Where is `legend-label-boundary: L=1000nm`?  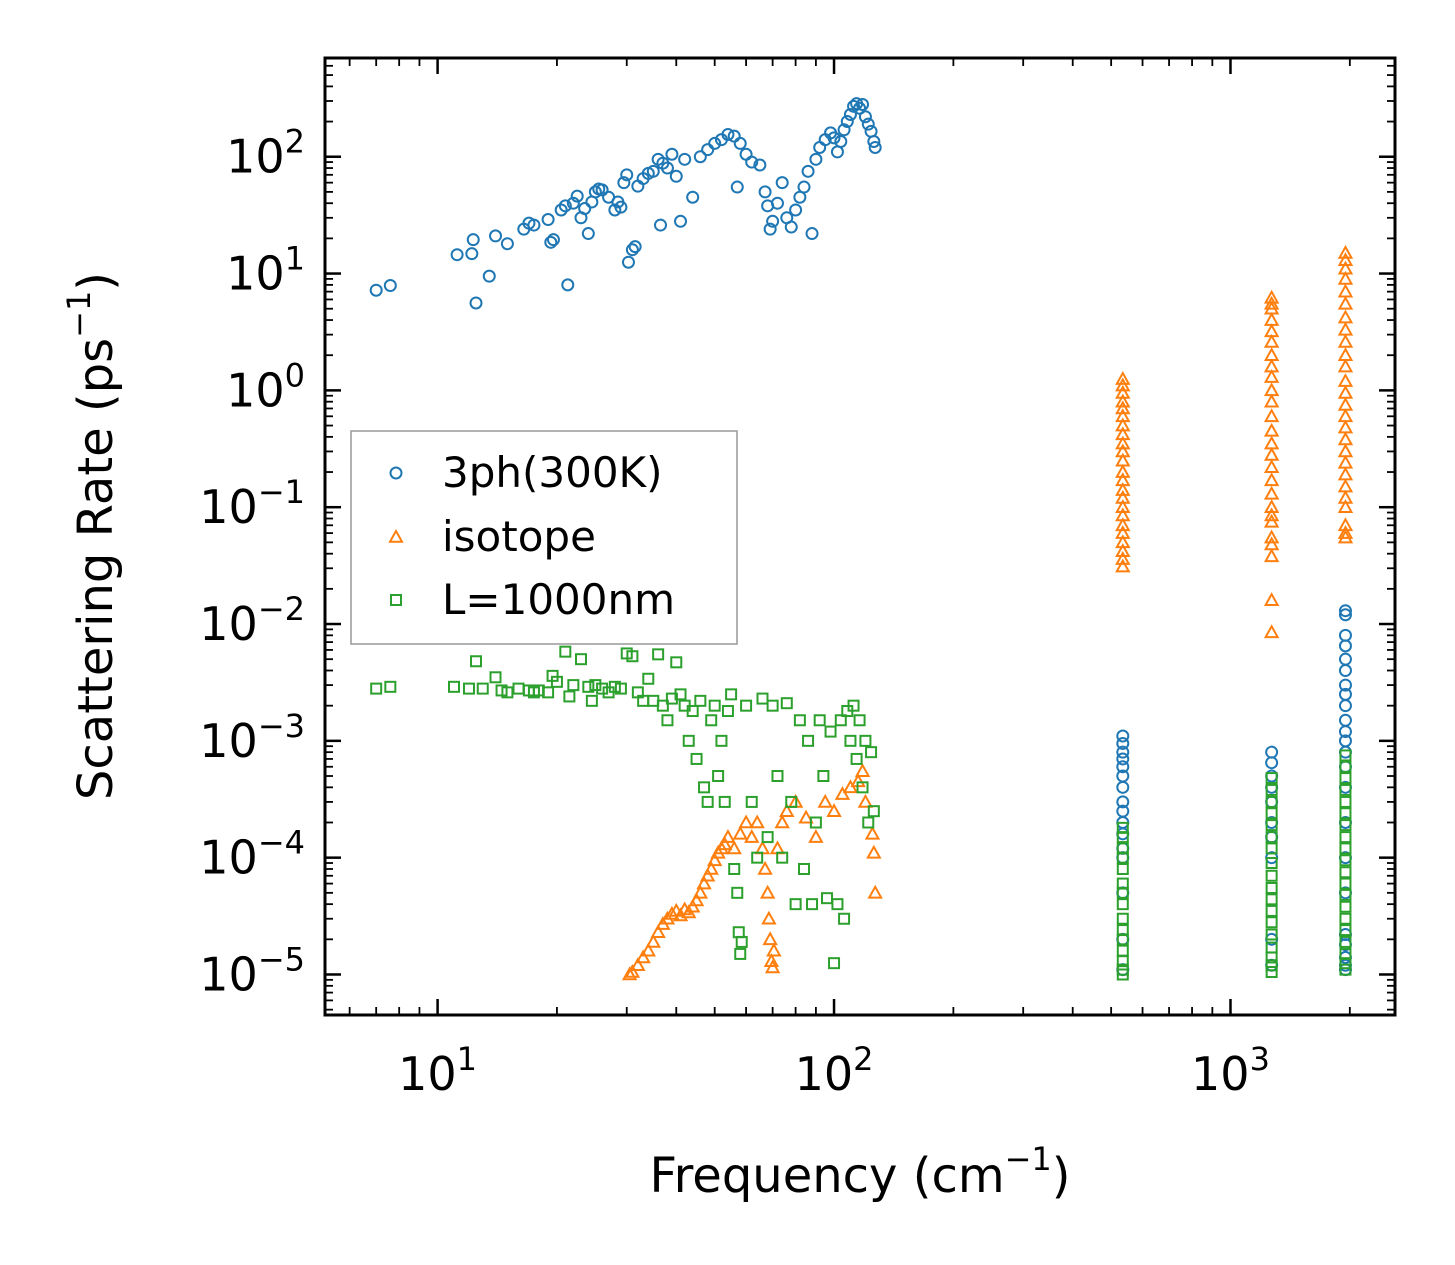 legend-label-boundary: L=1000nm is located at coordinates (558, 599).